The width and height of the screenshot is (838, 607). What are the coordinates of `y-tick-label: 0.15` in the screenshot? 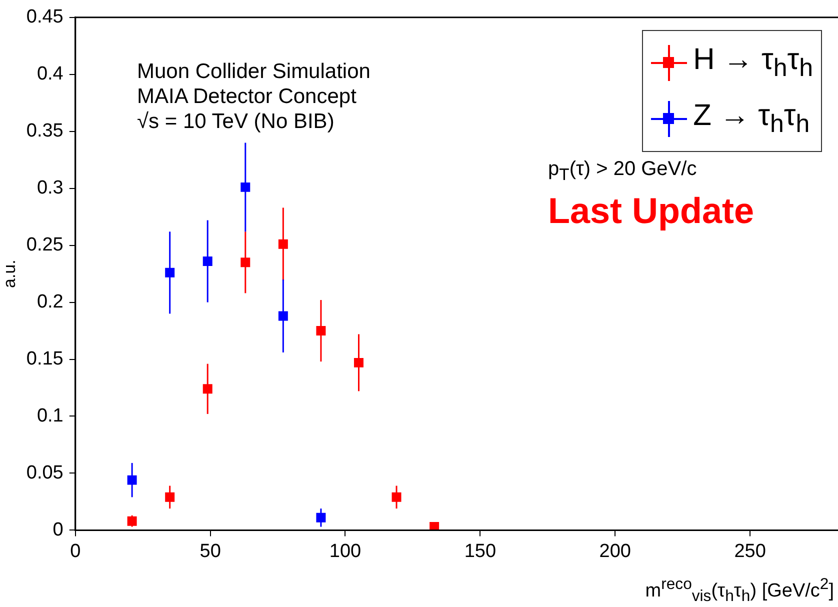 It's located at (45, 359).